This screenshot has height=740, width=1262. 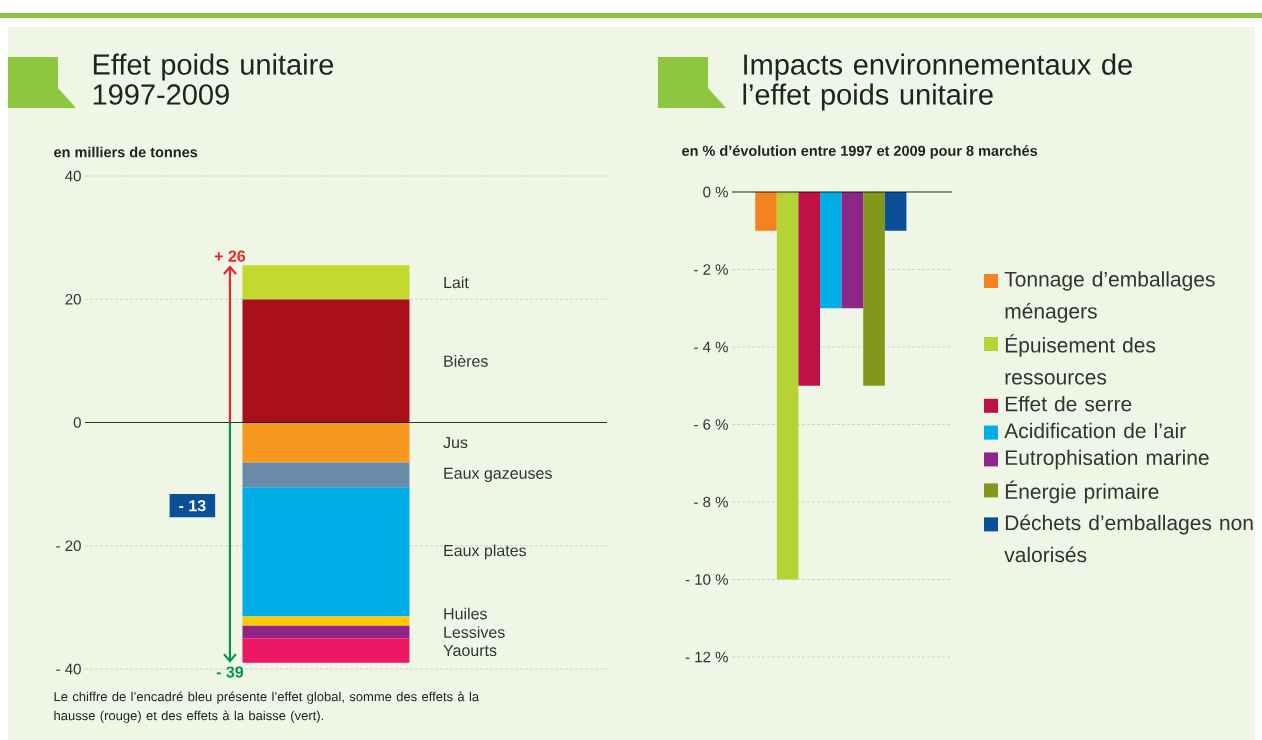 I want to click on text: Lait, so click(x=456, y=282).